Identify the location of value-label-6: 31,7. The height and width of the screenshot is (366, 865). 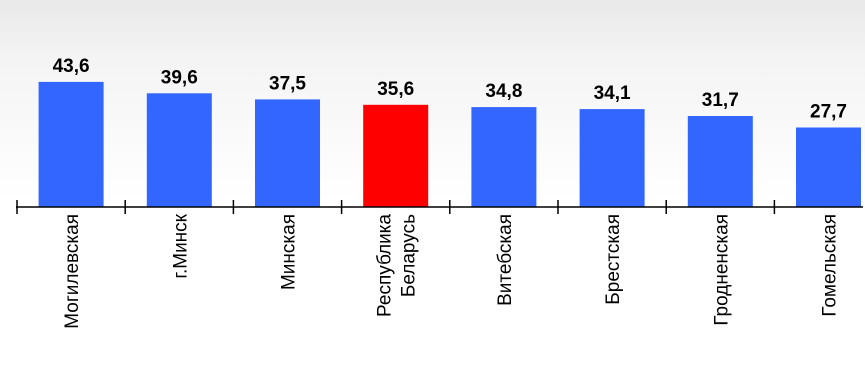
(720, 100).